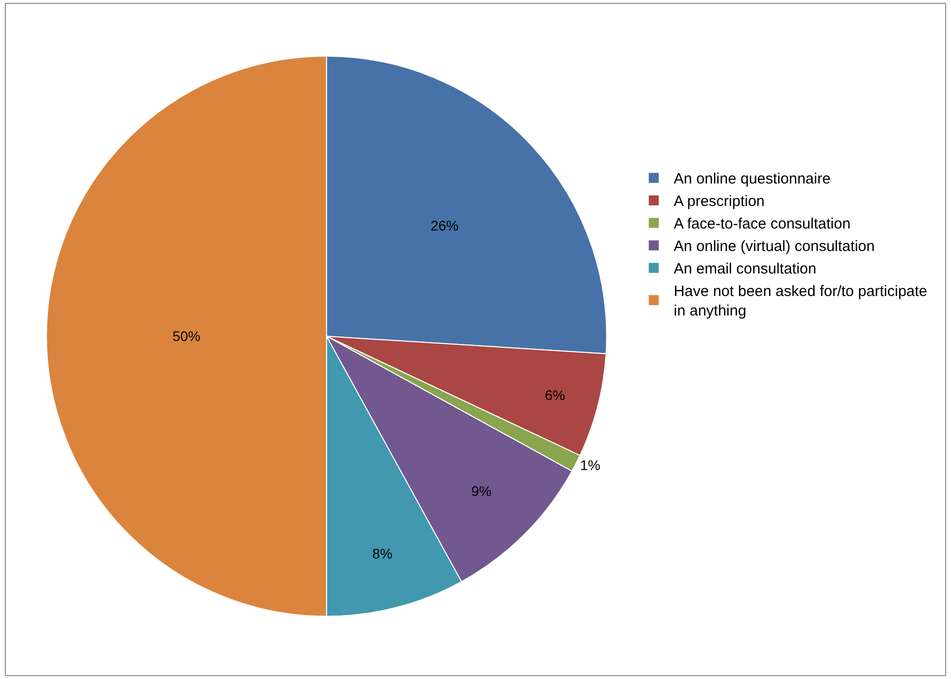 This screenshot has height=679, width=951. I want to click on data-label: 9%, so click(481, 491).